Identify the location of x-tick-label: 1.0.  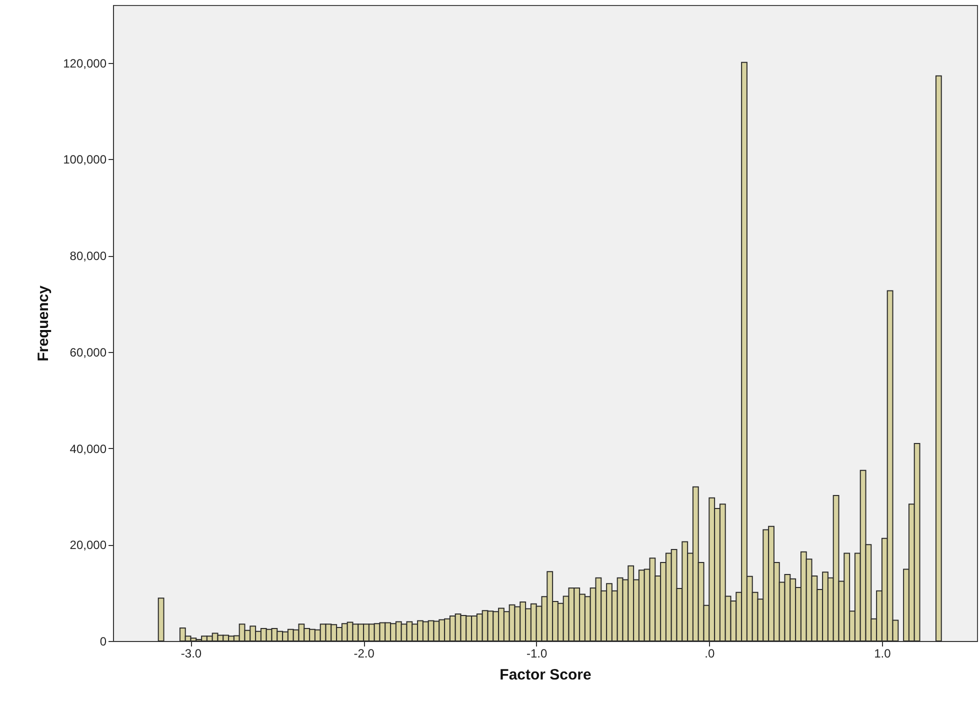
(883, 653).